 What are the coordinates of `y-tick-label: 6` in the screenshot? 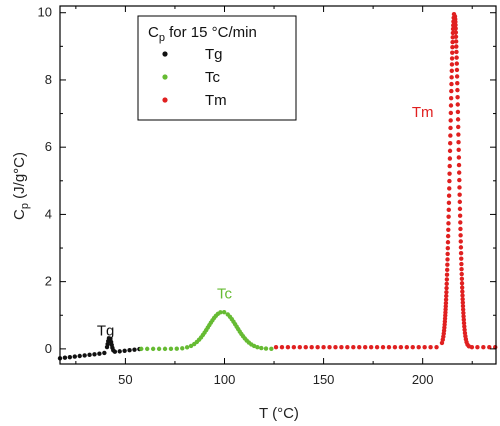 It's located at (48, 146).